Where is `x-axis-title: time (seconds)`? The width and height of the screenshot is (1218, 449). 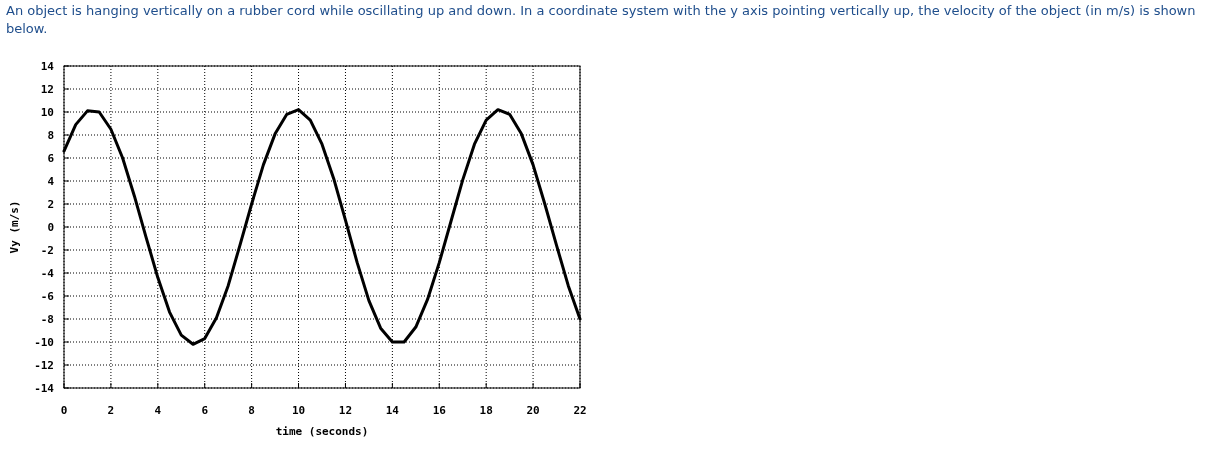
x-axis-title: time (seconds) is located at coordinates (322, 431).